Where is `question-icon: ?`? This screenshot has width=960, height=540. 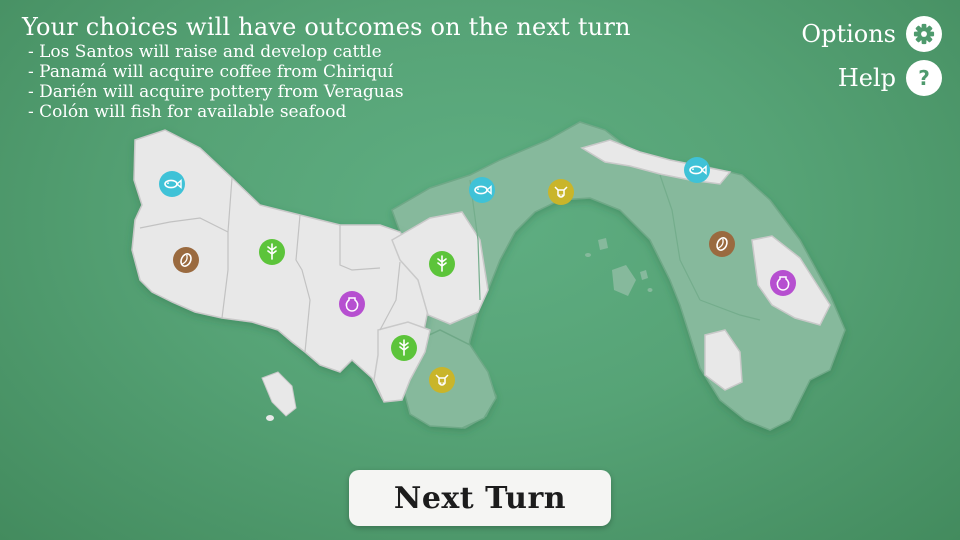 question-icon: ? is located at coordinates (924, 78).